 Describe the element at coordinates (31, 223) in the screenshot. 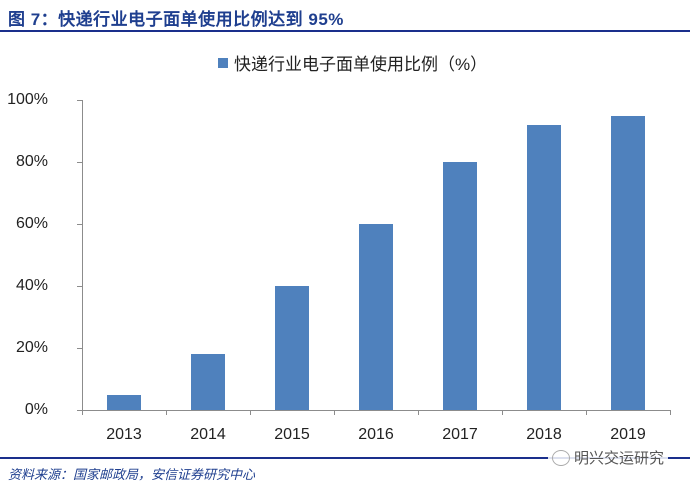

I see `y-tick-label: 60%` at that location.